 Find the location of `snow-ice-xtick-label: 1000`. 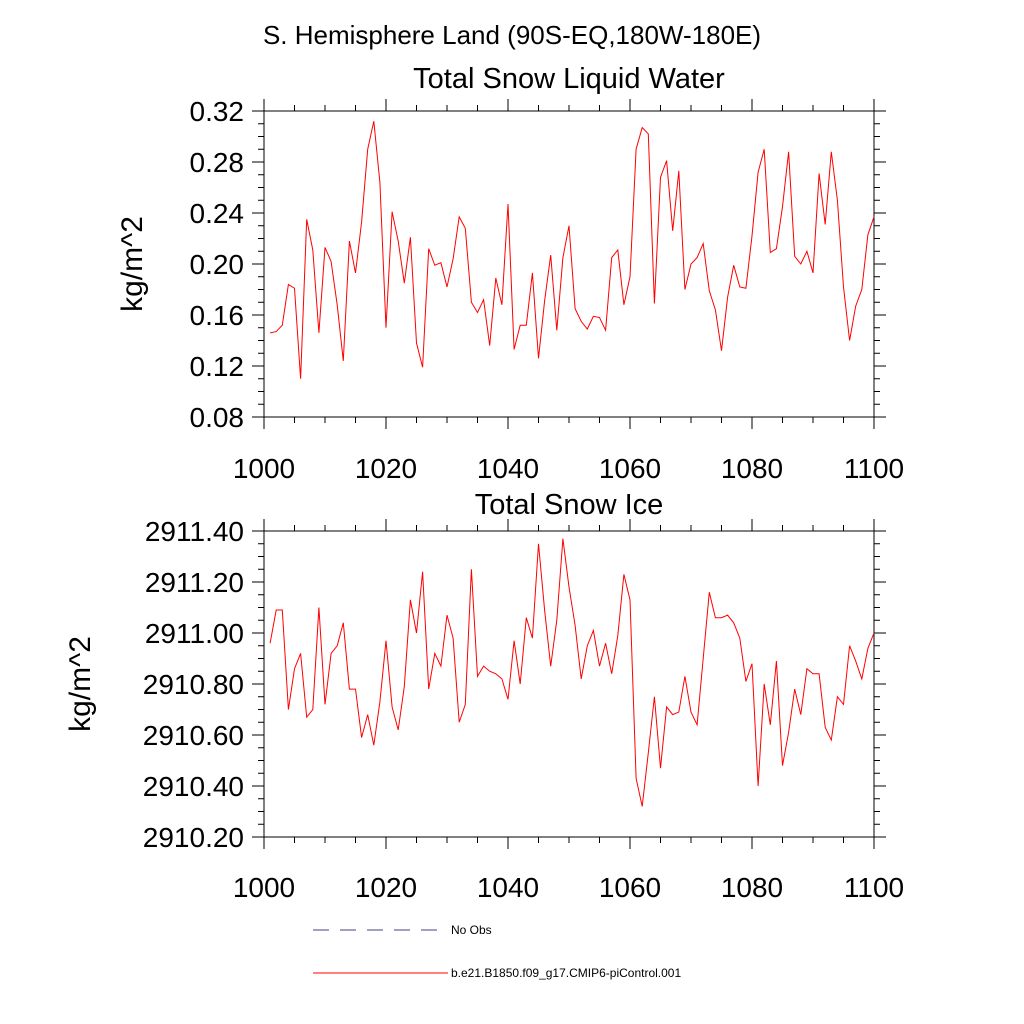

snow-ice-xtick-label: 1000 is located at coordinates (264, 887).